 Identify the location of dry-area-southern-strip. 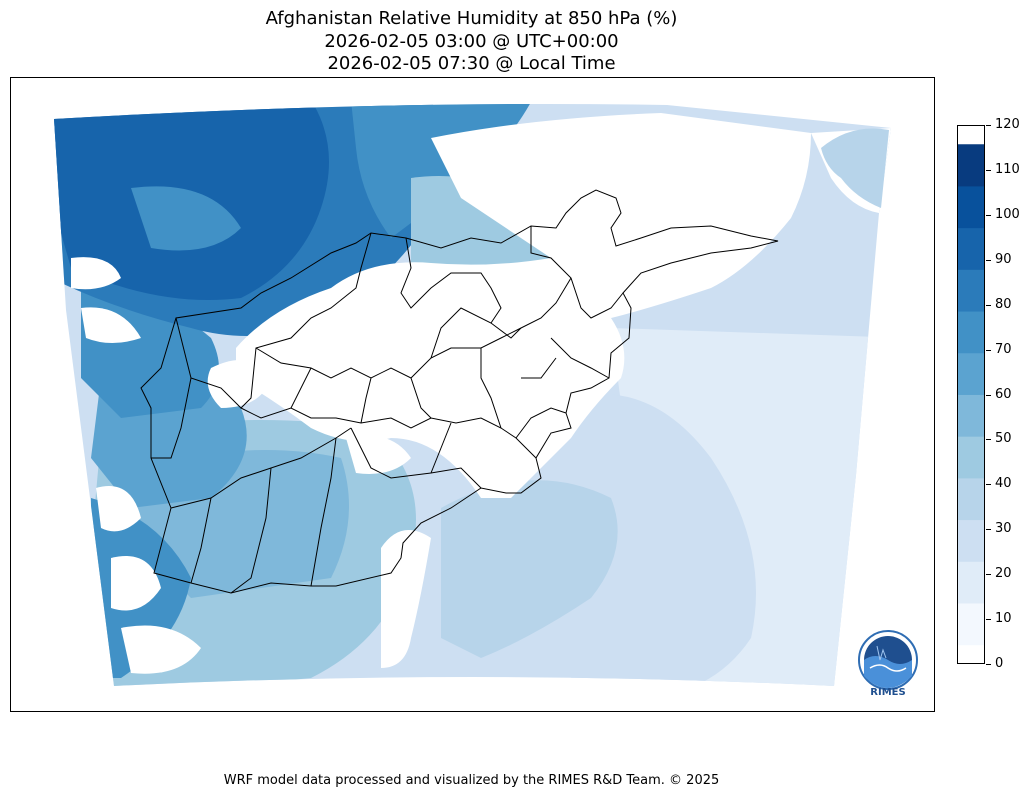
(406, 599).